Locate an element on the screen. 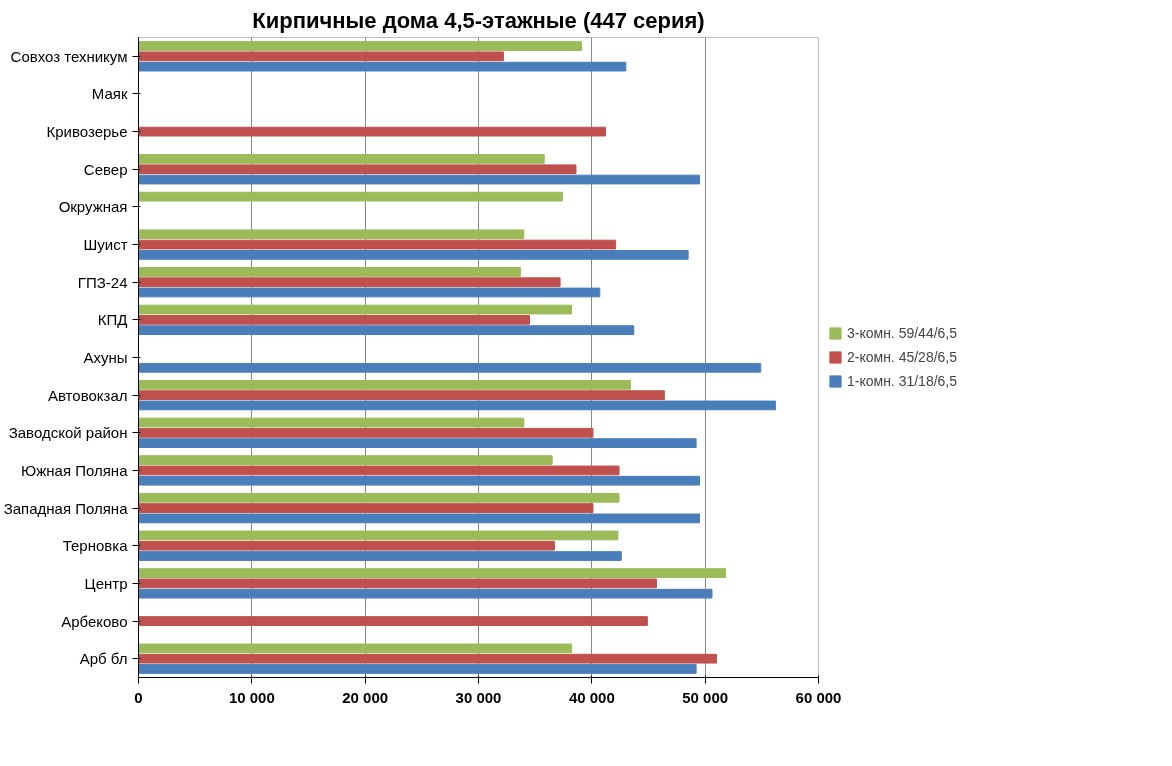 This screenshot has width=1172, height=766. y-tick-label: Западная Поляна is located at coordinates (66, 508).